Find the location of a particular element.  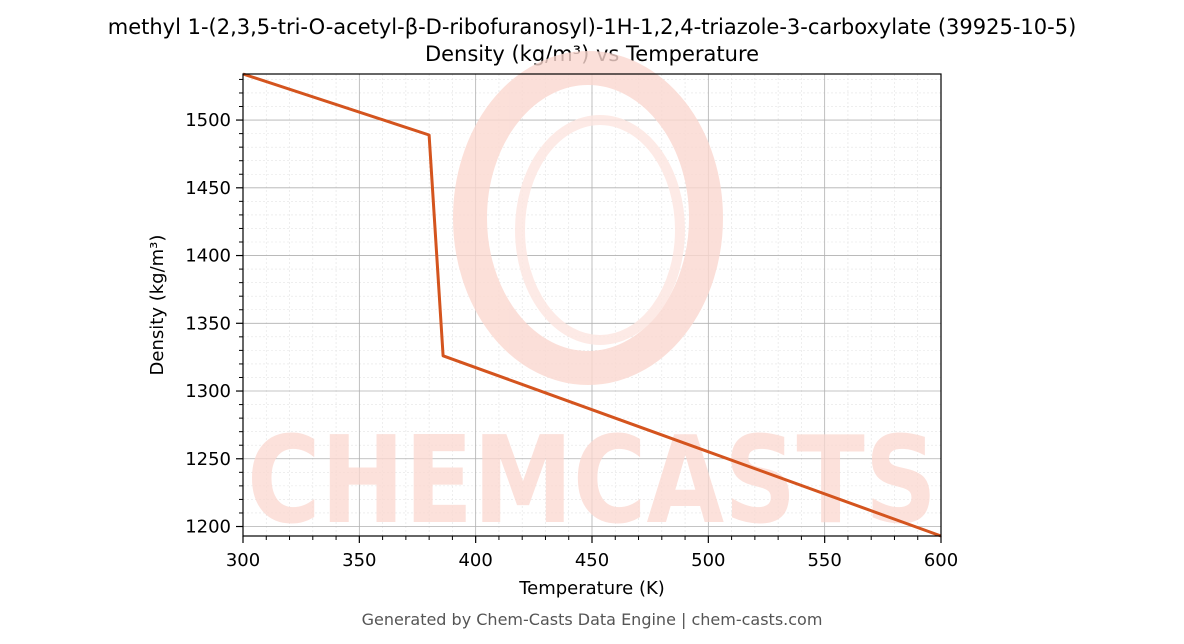

x-tick-label: 550 is located at coordinates (824, 560).